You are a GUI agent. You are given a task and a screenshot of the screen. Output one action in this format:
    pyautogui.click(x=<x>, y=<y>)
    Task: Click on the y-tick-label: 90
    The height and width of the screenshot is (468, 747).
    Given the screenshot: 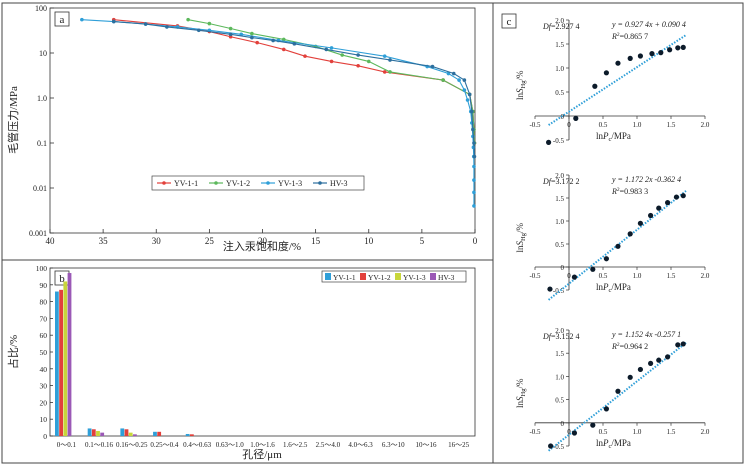 What is the action you would take?
    pyautogui.click(x=44, y=285)
    